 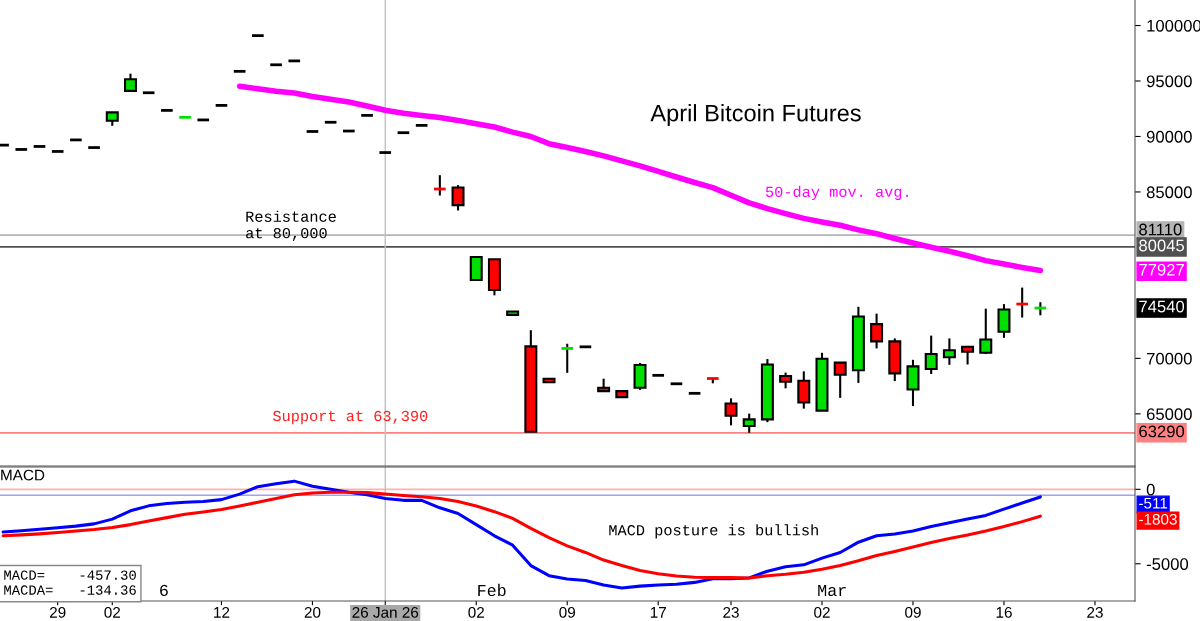 I want to click on y-tick-label: 70000, so click(x=1169, y=358).